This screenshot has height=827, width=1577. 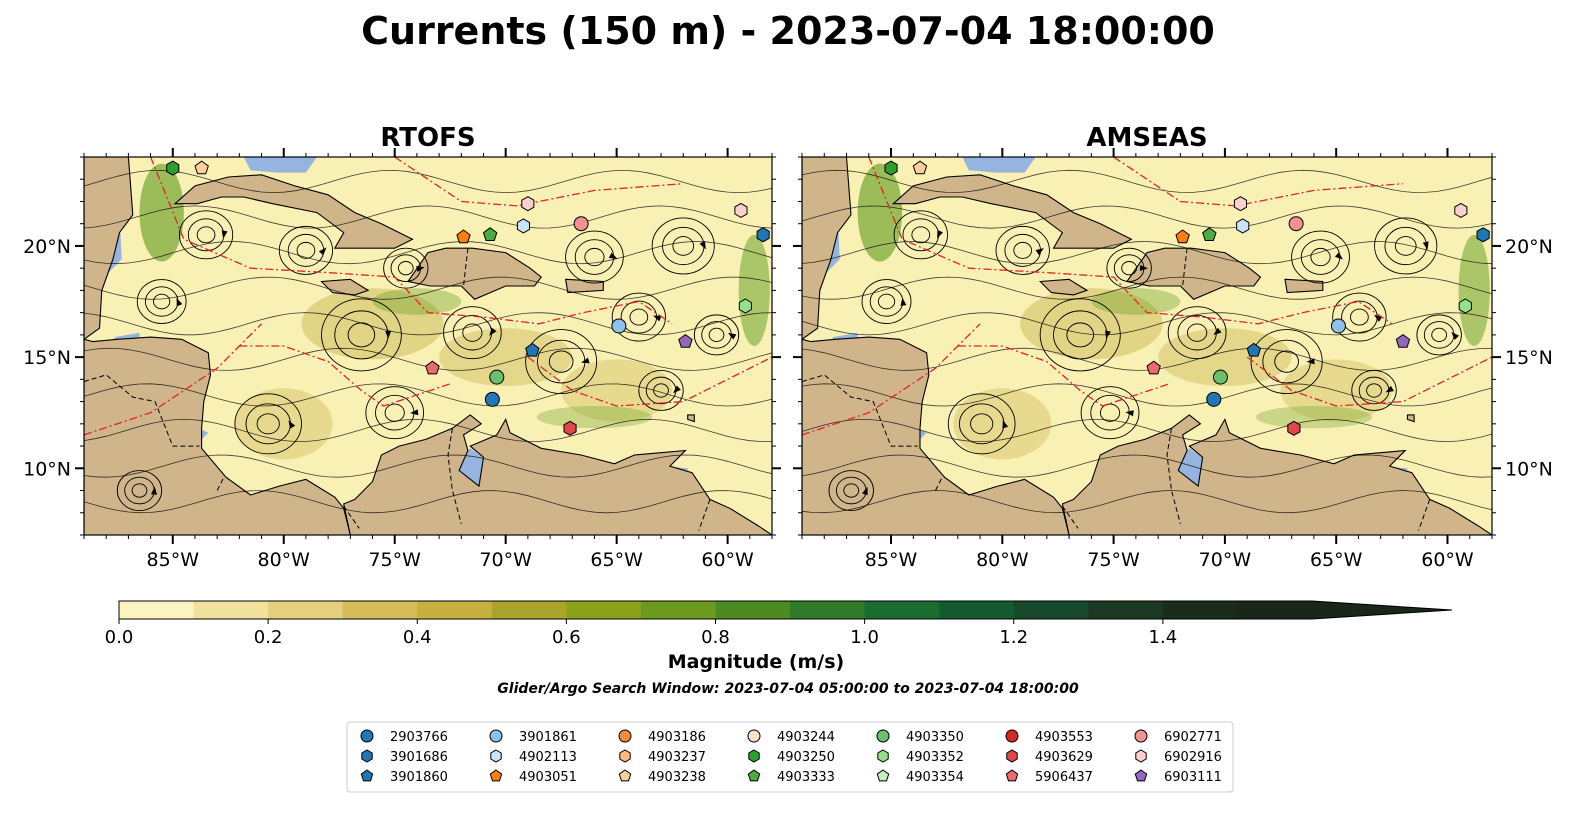 I want to click on legend-label: 4903244, so click(x=806, y=737).